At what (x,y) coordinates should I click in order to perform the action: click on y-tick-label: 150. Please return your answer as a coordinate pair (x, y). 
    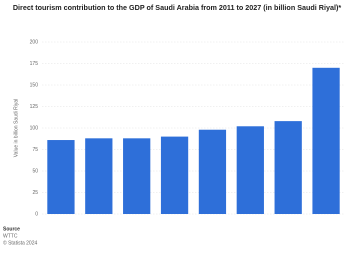
    Looking at the image, I should click on (34, 85).